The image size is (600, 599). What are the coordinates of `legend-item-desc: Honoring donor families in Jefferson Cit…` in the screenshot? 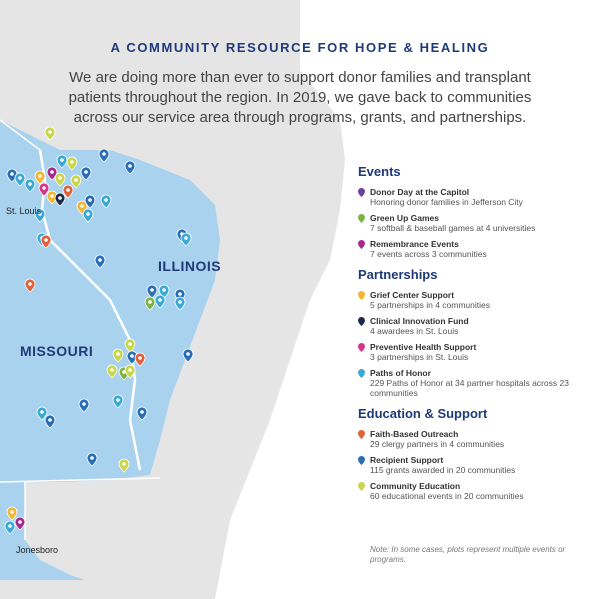 It's located at (446, 202).